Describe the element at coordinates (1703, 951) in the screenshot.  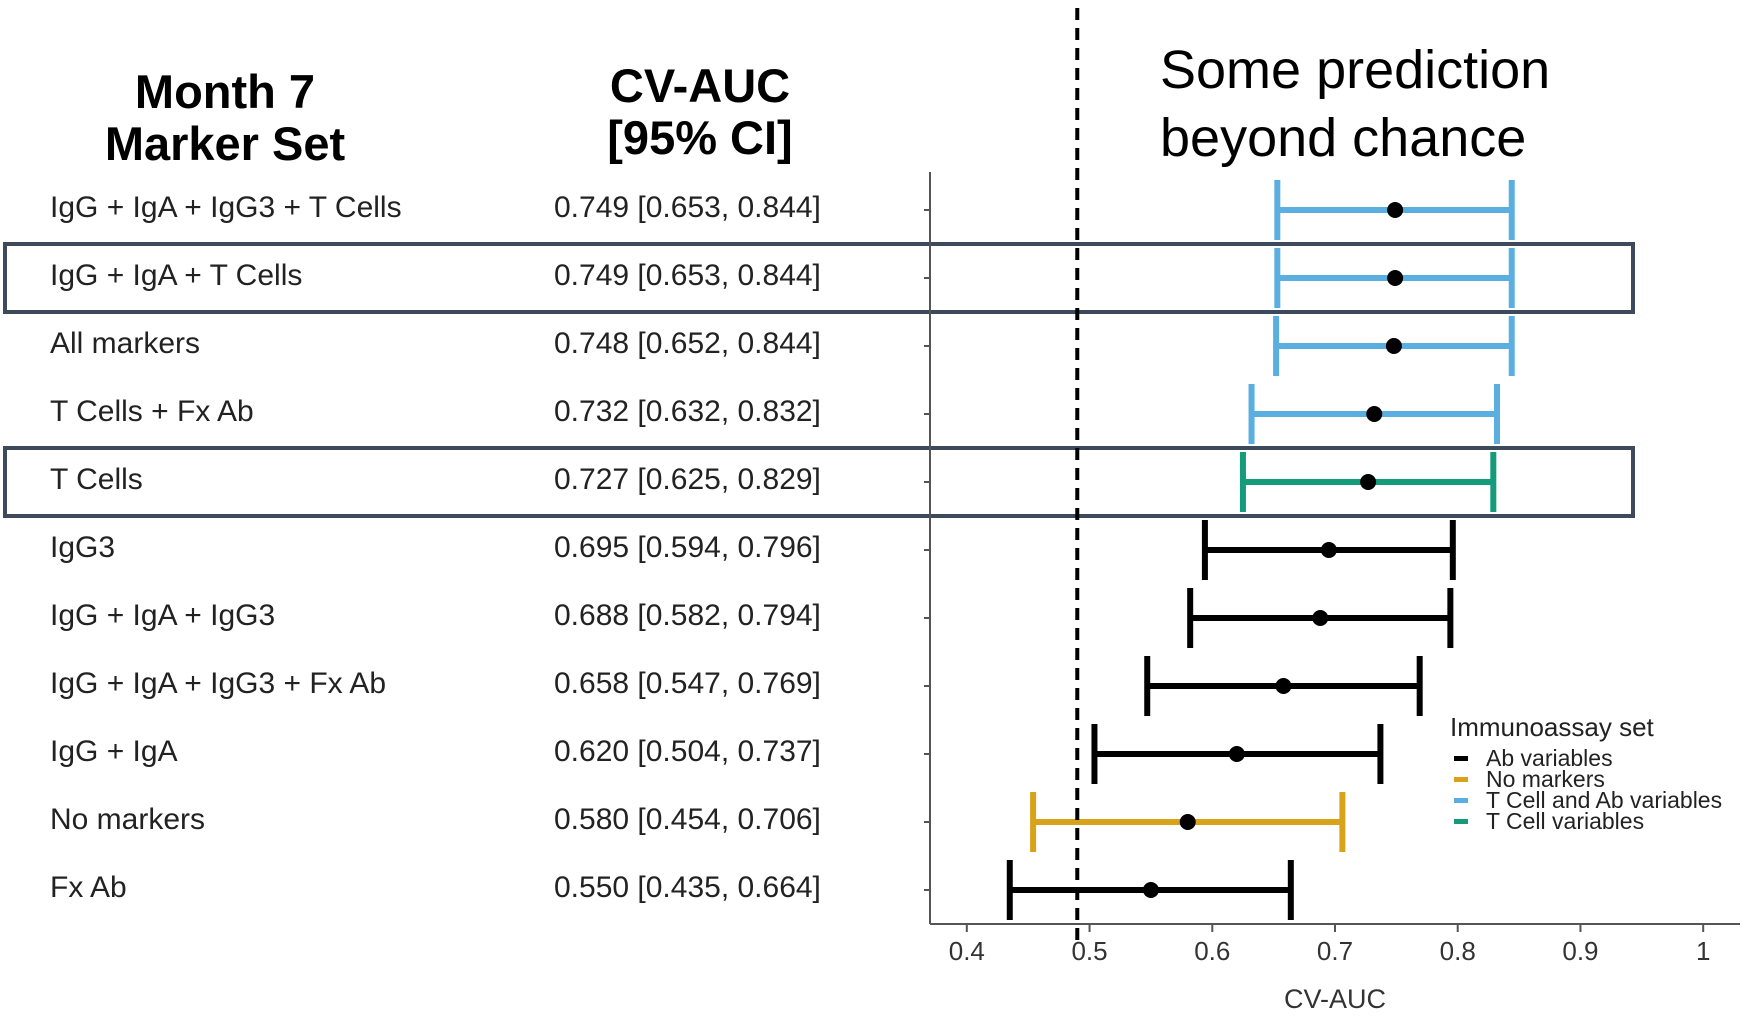
I see `x-tick-label: 1` at that location.